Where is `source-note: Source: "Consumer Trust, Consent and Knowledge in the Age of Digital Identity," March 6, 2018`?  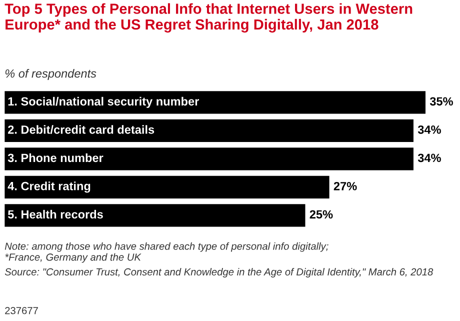
source-note: Source: "Consumer Trust, Consent and Knowledge in the Age of Digital Identity," March 6, 2018 is located at coordinates (219, 273).